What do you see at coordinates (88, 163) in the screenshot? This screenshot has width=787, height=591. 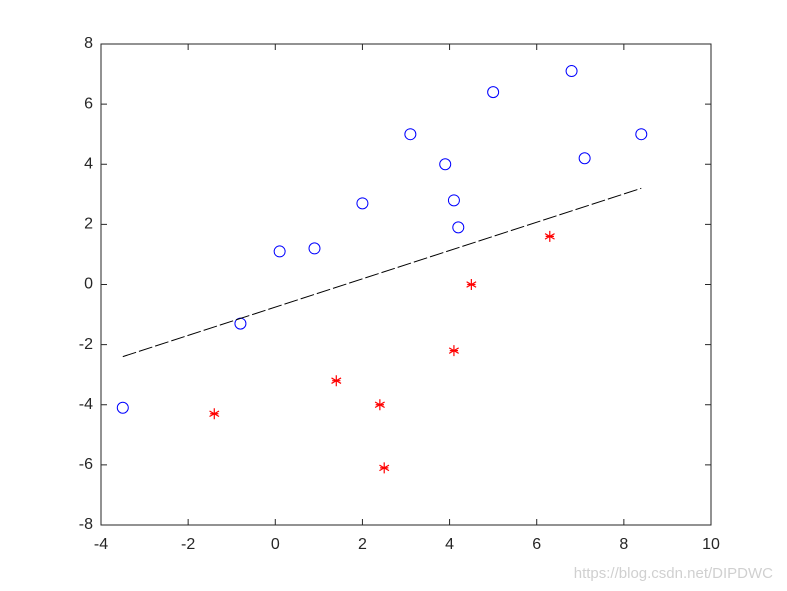 I see `y-tick-label: 4` at bounding box center [88, 163].